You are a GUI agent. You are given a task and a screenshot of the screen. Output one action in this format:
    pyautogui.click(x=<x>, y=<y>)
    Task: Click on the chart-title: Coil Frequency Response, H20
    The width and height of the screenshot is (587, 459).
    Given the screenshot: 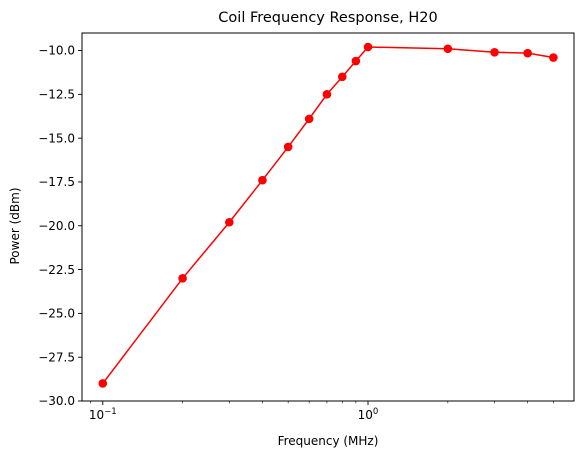 What is the action you would take?
    pyautogui.click(x=327, y=18)
    